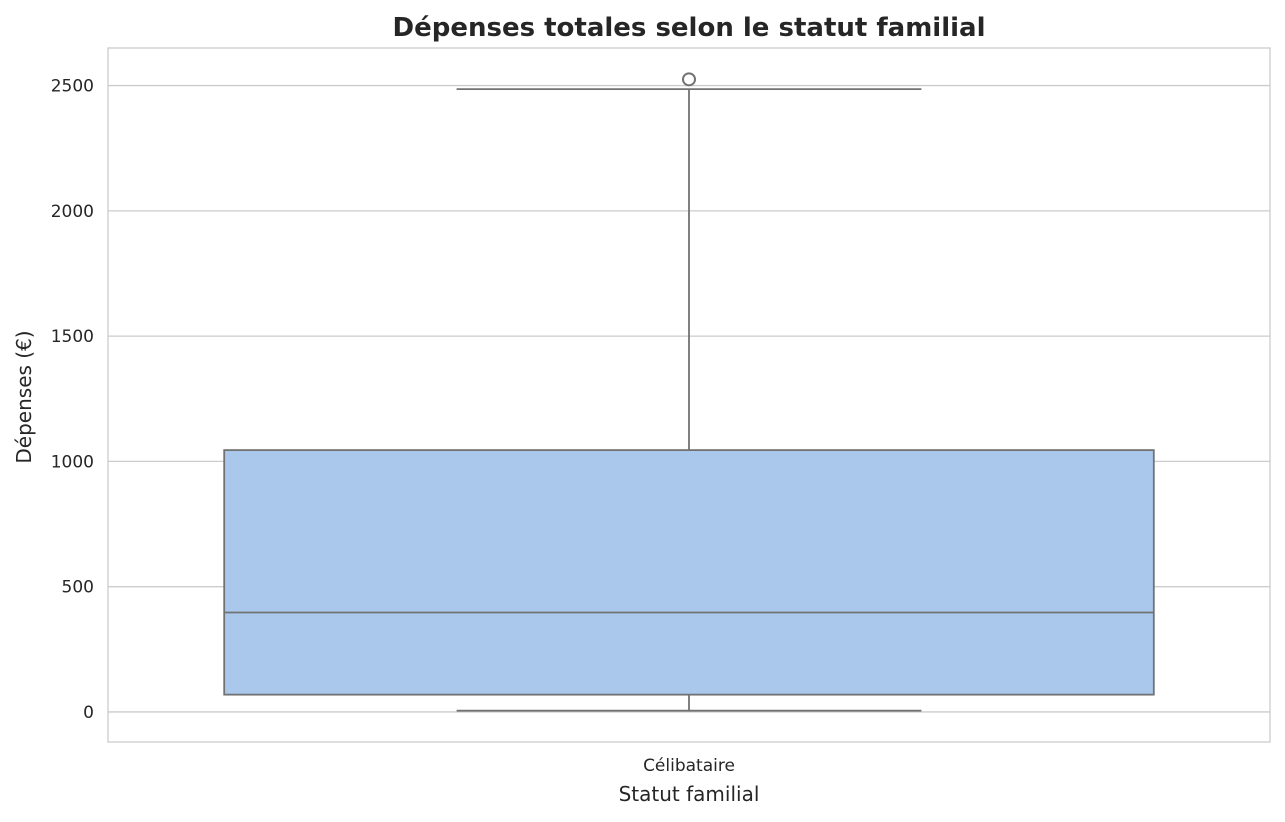  What do you see at coordinates (72, 462) in the screenshot?
I see `y-tick-label: 1000` at bounding box center [72, 462].